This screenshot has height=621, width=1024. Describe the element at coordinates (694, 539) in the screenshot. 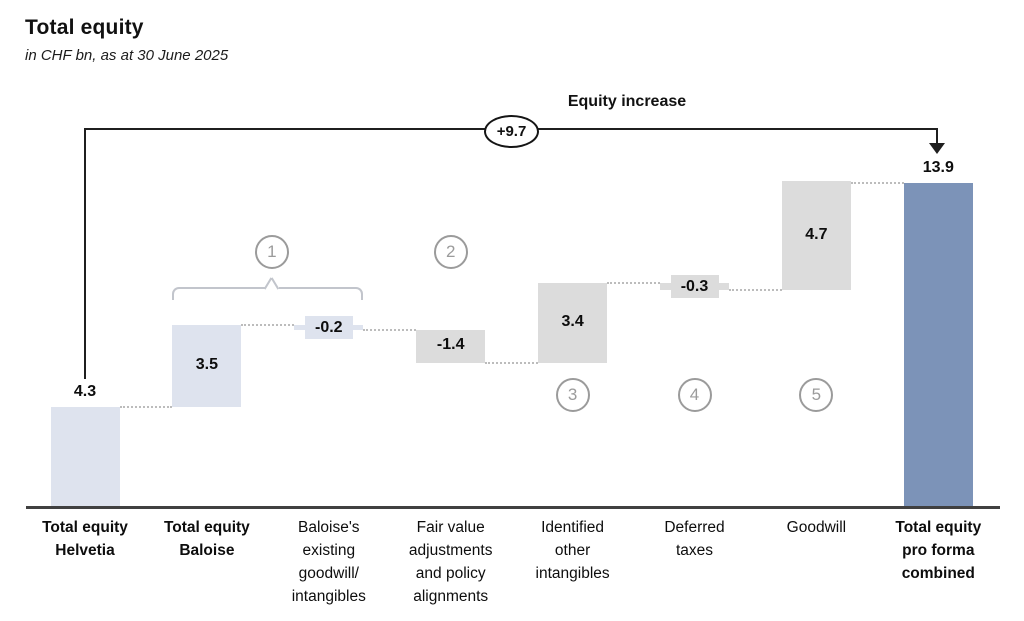

I see `category-label-5: Deferred taxes` at that location.